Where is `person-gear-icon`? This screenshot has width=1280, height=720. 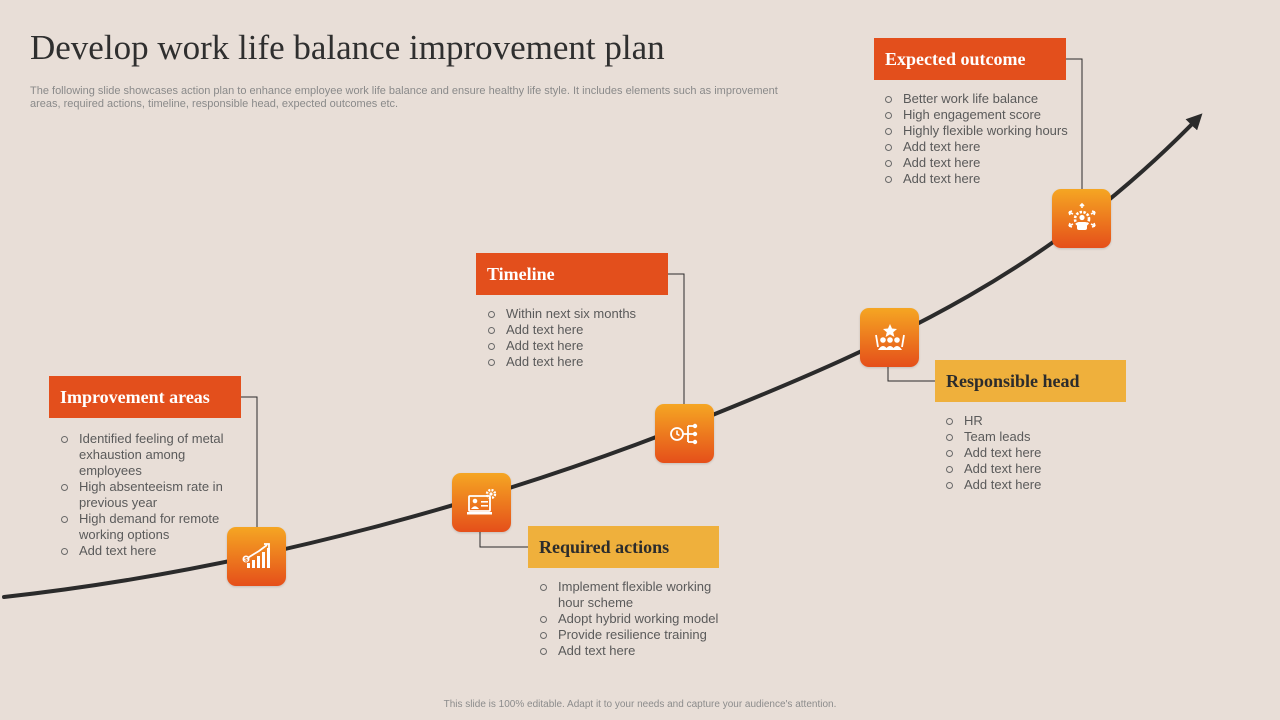
person-gear-icon is located at coordinates (1081, 216).